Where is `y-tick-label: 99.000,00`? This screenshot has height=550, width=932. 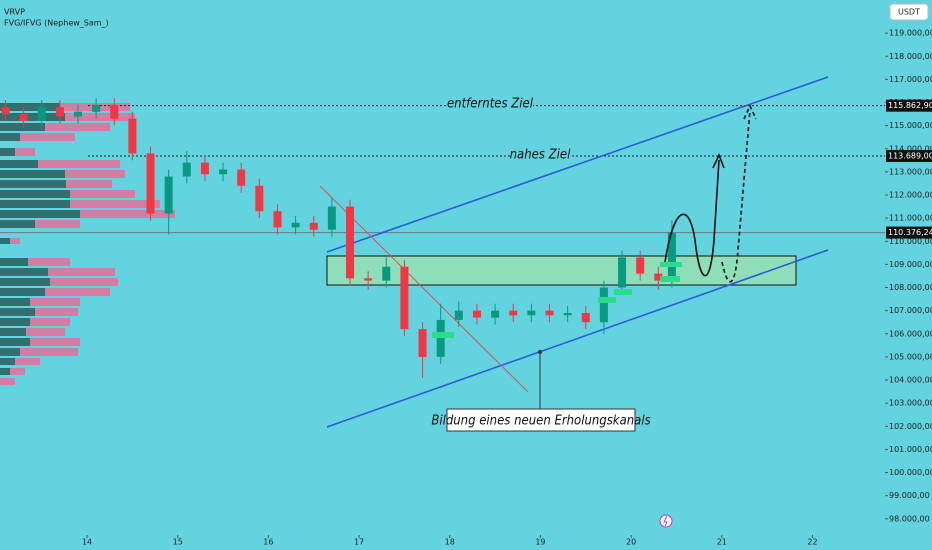 y-tick-label: 99.000,00 is located at coordinates (909, 495).